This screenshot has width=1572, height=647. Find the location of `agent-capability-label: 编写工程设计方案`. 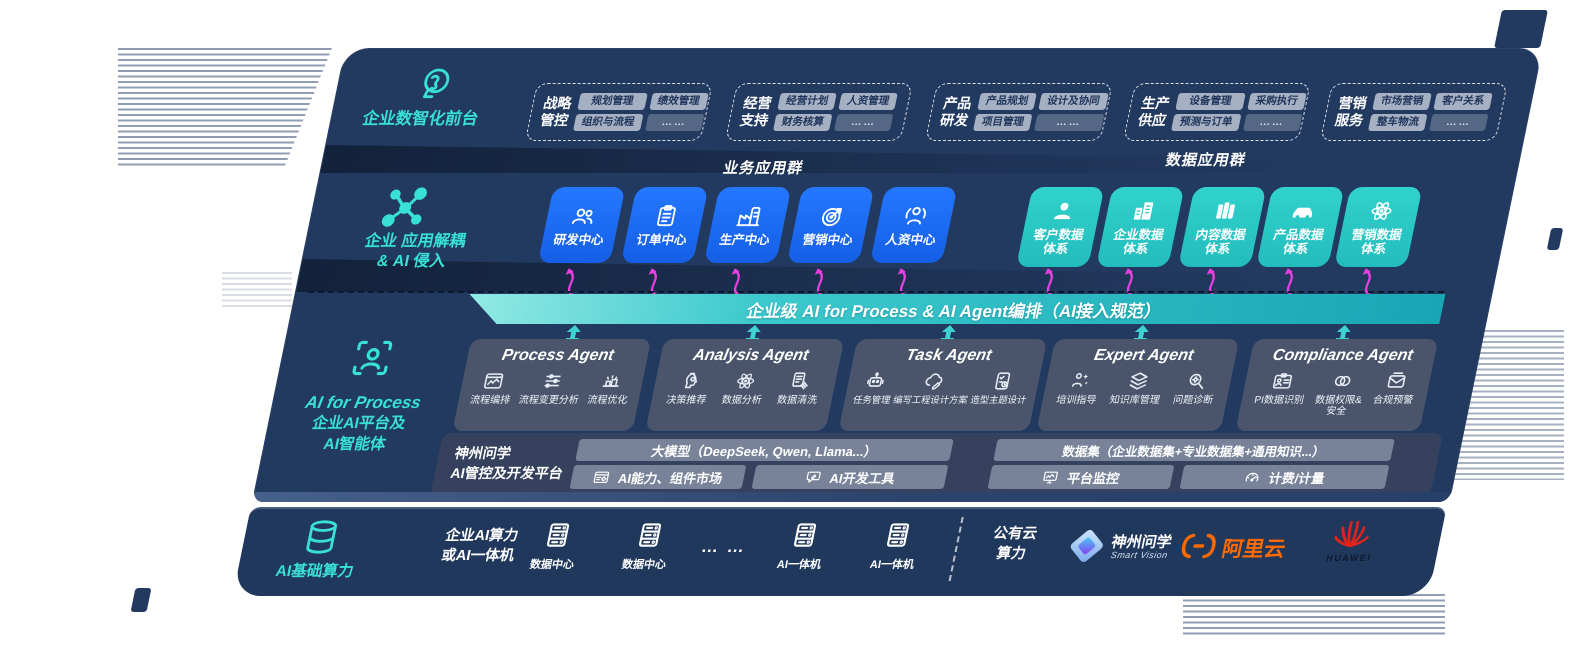

agent-capability-label: 编写工程设计方案 is located at coordinates (930, 400).